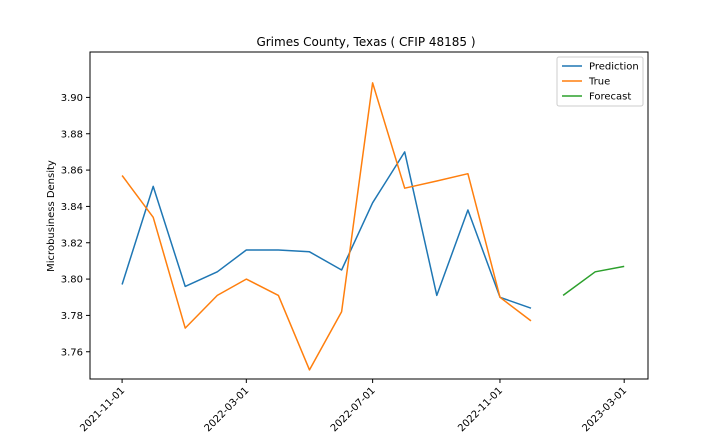 Image resolution: width=720 pixels, height=432 pixels. I want to click on y-tick-label: 3.82, so click(72, 243).